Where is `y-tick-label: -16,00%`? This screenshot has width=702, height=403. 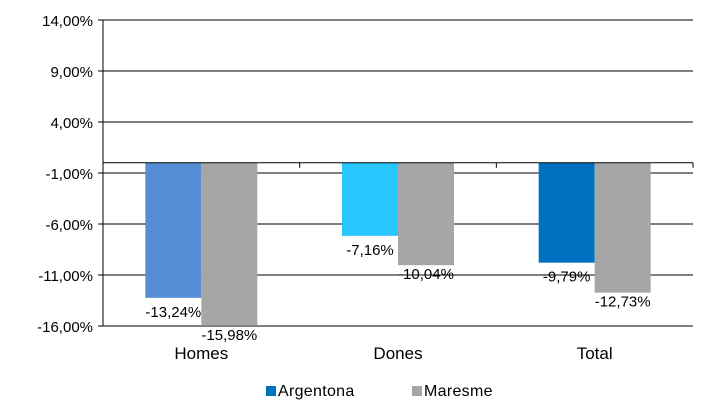
y-tick-label: -16,00% is located at coordinates (65, 327).